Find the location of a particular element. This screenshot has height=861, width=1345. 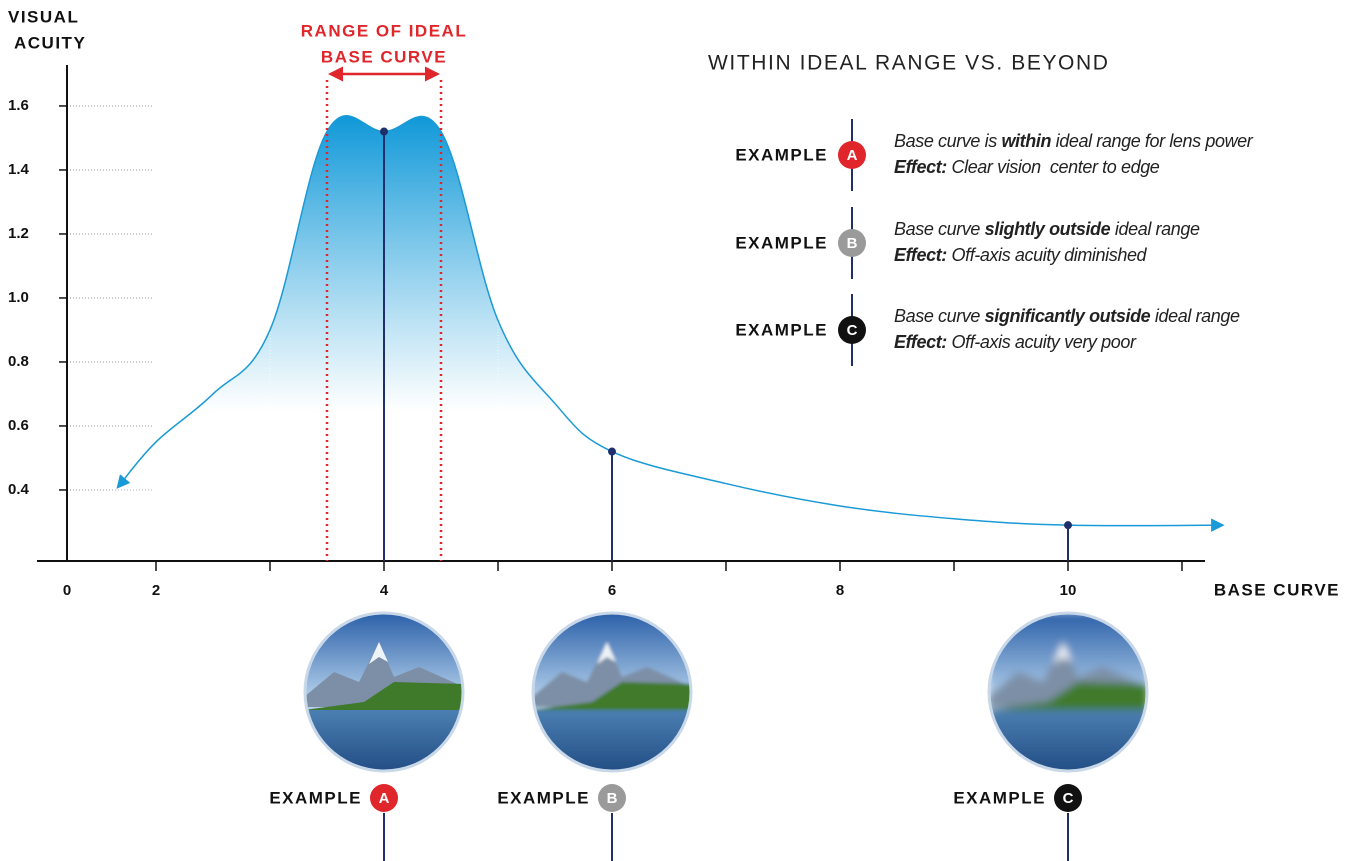

range-label: RANGE OF IDEAL is located at coordinates (384, 30).